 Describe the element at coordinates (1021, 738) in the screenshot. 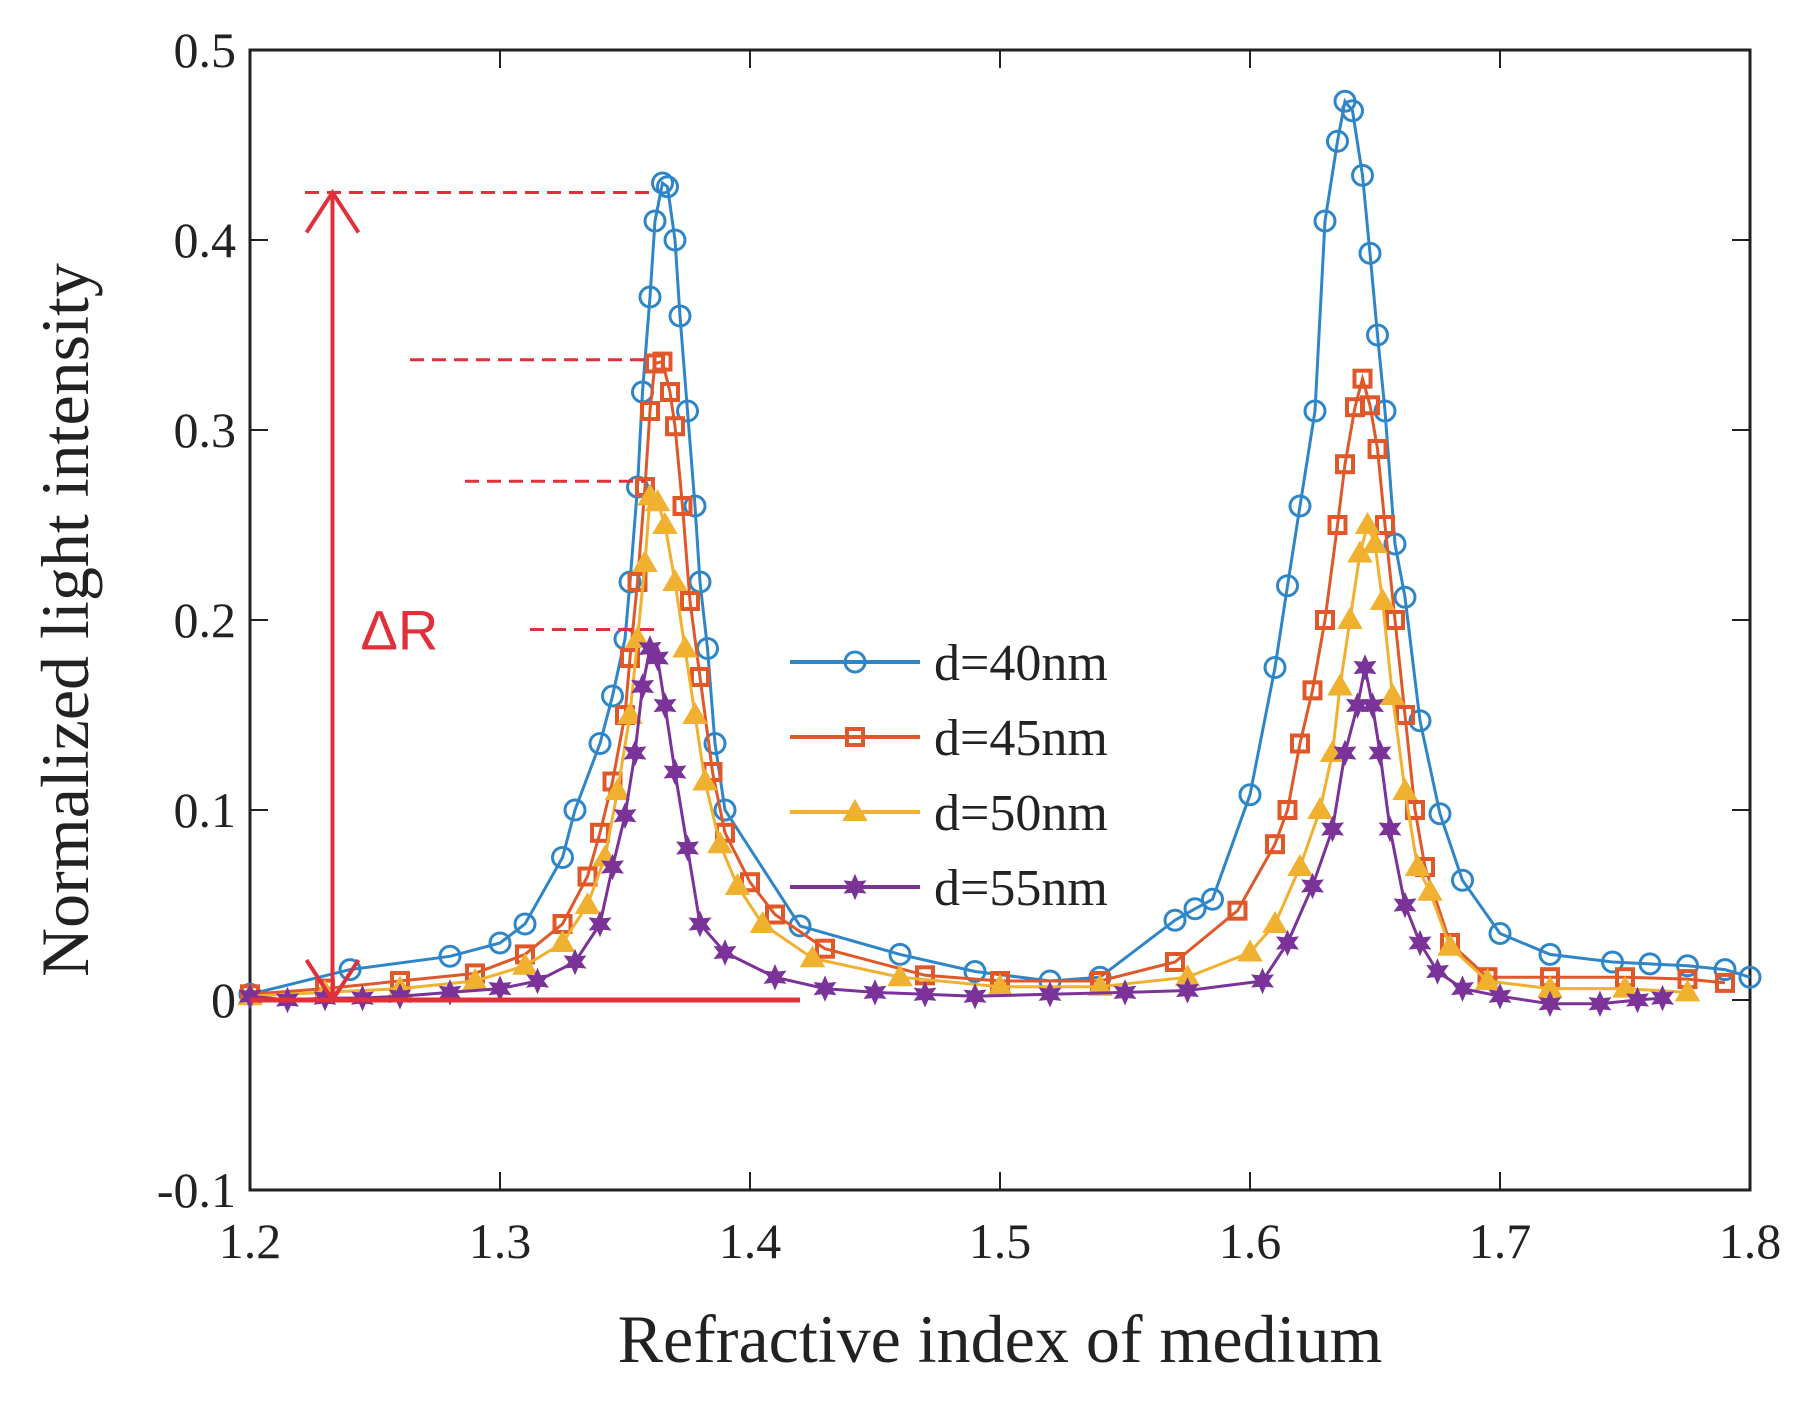

I see `legend-label: d=45nm` at that location.